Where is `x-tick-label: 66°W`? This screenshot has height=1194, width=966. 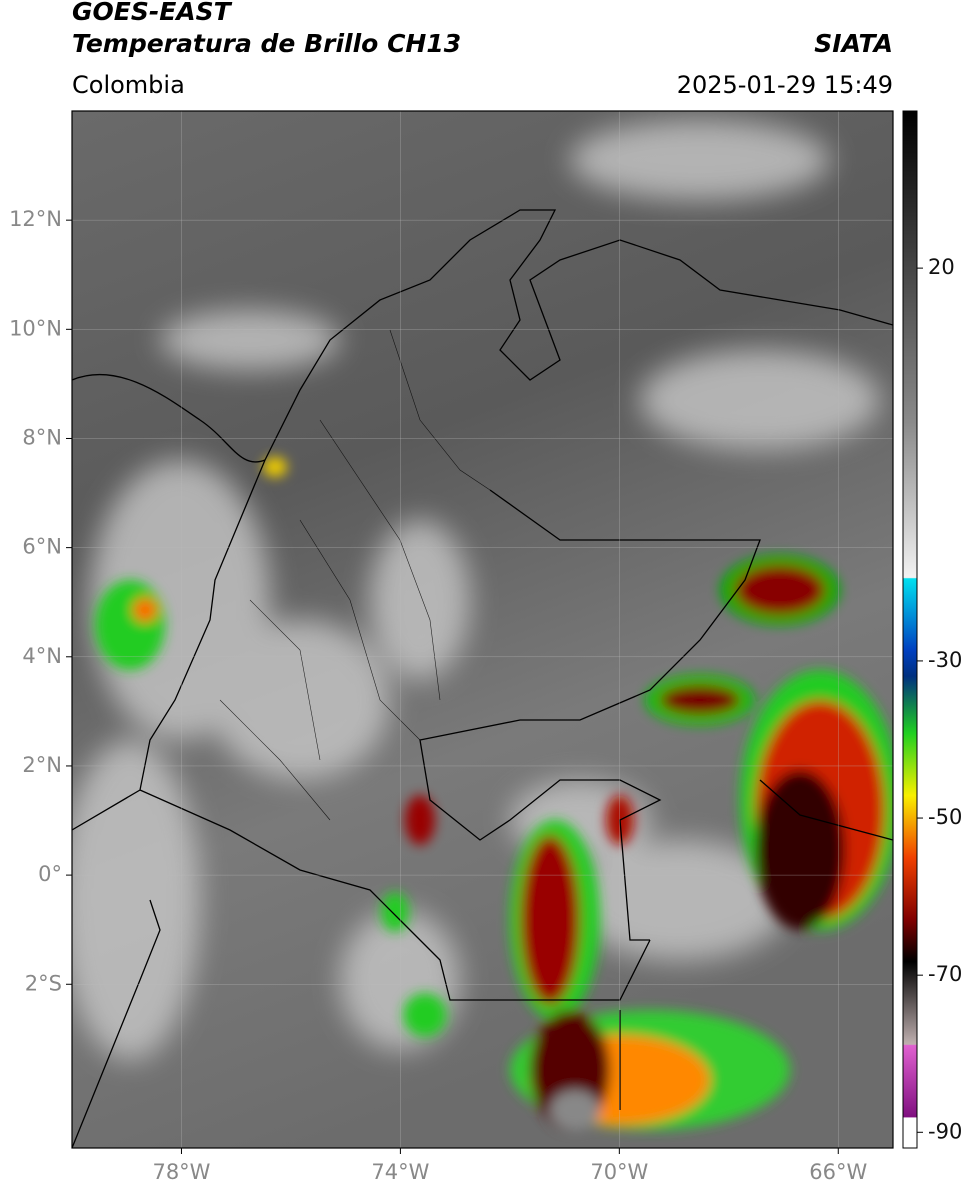 x-tick-label: 66°W is located at coordinates (838, 1172).